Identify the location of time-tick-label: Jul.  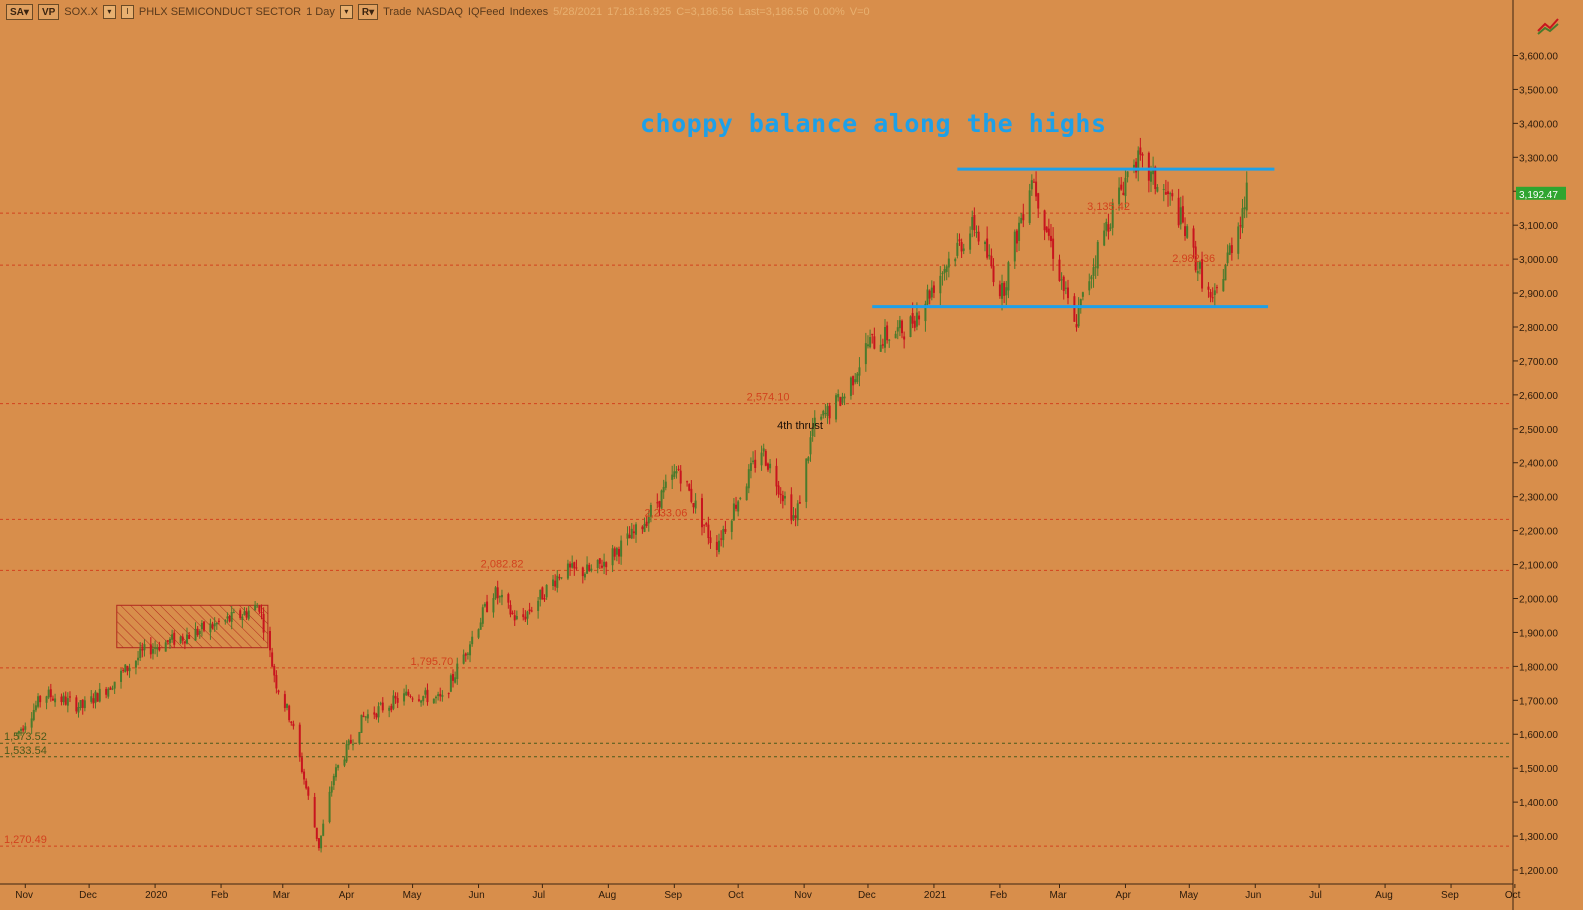
(1315, 895).